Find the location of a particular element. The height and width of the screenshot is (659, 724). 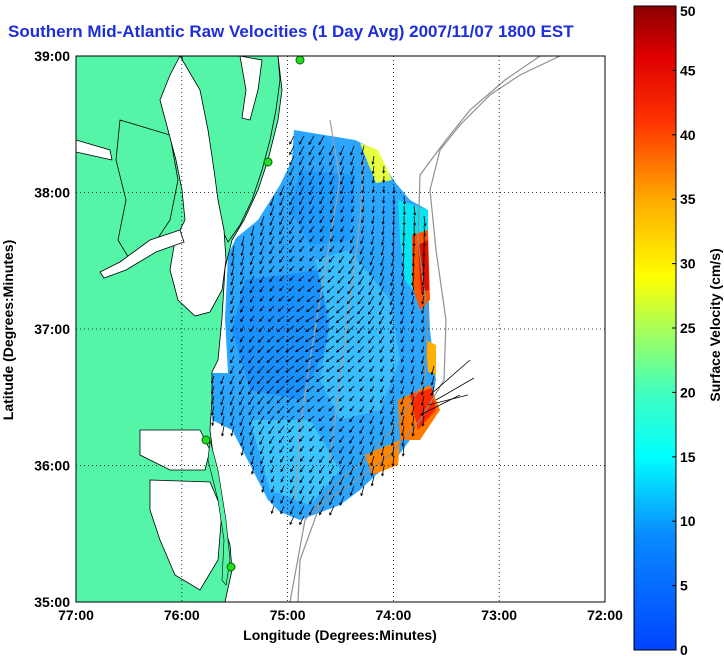

colorbar-tick-label: 50 is located at coordinates (688, 11).